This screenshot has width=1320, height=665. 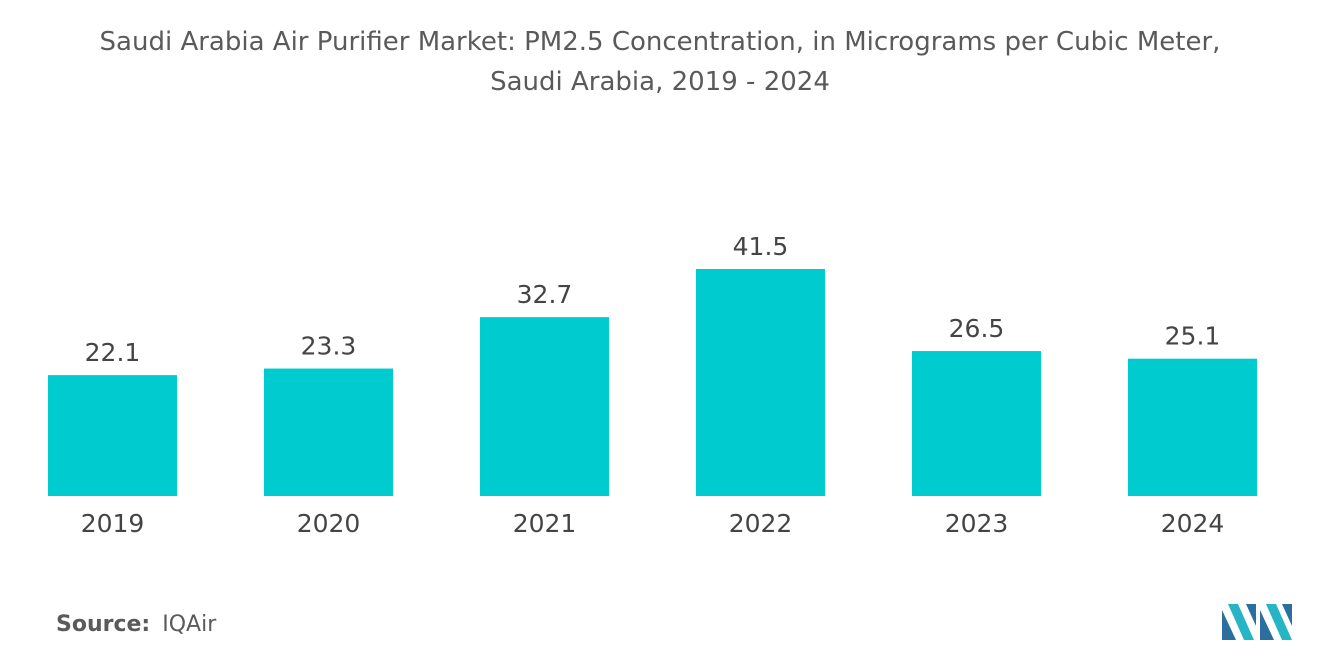 What do you see at coordinates (113, 352) in the screenshot?
I see `value-label-2019: 22.1` at bounding box center [113, 352].